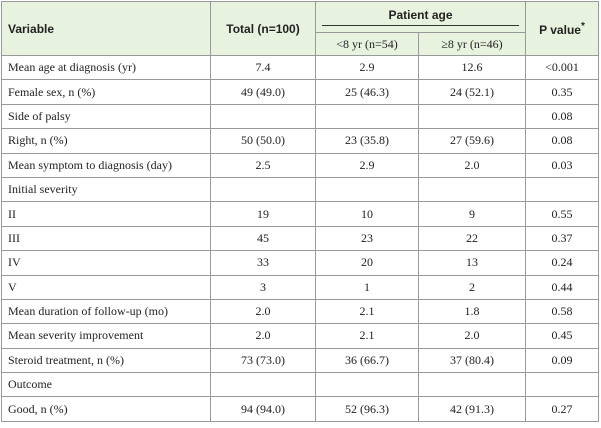 The height and width of the screenshot is (428, 601). What do you see at coordinates (263, 238) in the screenshot?
I see `table-cell: 45` at bounding box center [263, 238].